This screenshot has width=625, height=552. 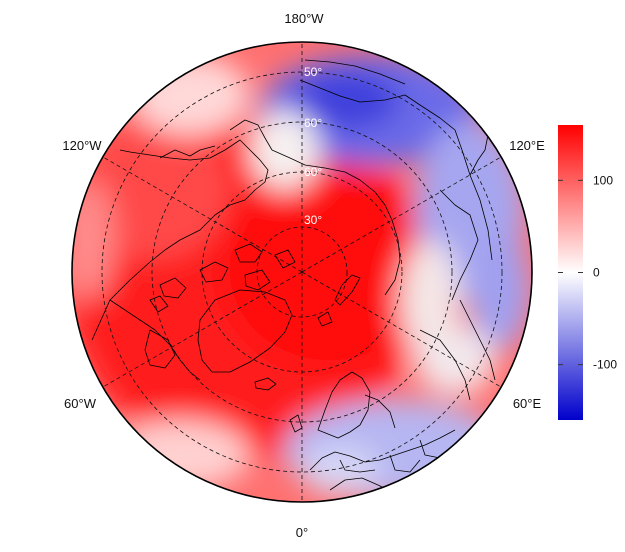 I want to click on lon-label-bottom: 0°, so click(x=302, y=532).